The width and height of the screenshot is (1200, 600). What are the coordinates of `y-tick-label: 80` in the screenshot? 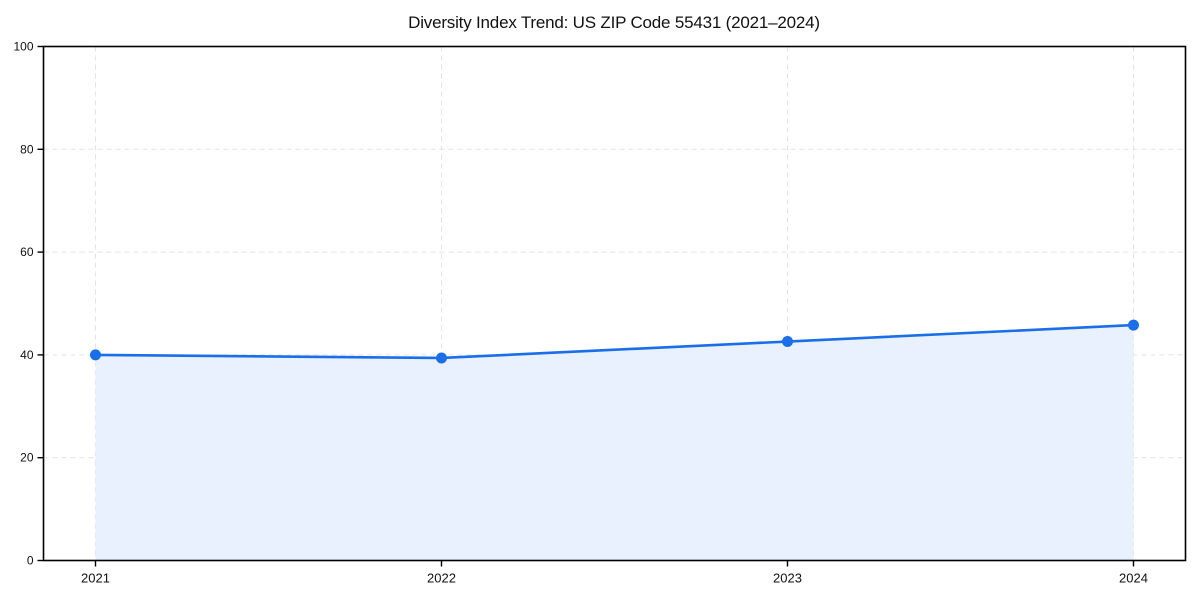 It's located at (27, 149).